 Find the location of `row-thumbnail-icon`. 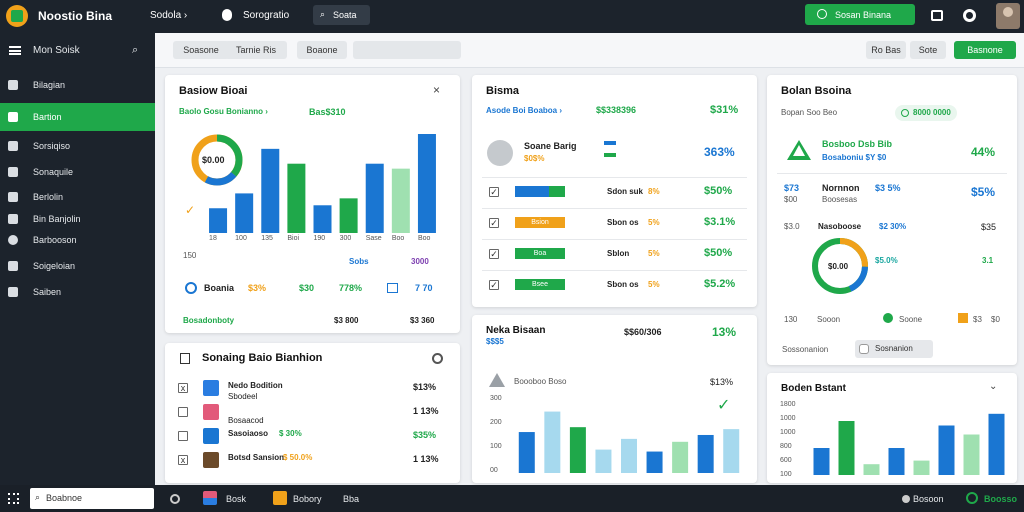

row-thumbnail-icon is located at coordinates (211, 388).